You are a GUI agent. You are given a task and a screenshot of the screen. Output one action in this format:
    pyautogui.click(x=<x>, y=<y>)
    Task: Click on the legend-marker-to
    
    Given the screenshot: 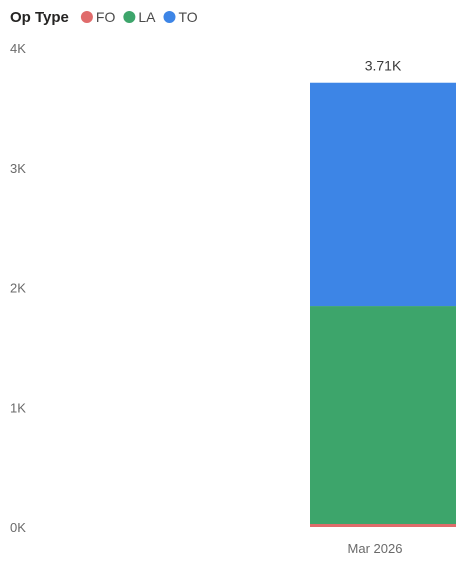 What is the action you would take?
    pyautogui.click(x=169, y=17)
    